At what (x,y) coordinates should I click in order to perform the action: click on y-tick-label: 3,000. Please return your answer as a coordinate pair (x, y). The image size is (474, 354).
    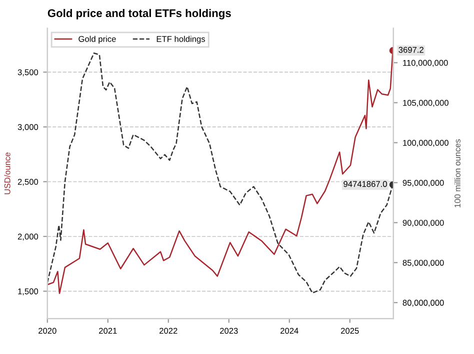
    Looking at the image, I should click on (28, 127).